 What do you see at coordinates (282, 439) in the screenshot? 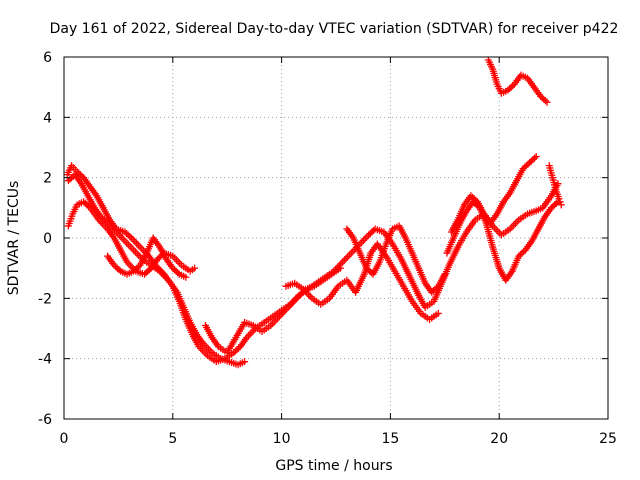
I see `x-tick-label: 10` at bounding box center [282, 439].